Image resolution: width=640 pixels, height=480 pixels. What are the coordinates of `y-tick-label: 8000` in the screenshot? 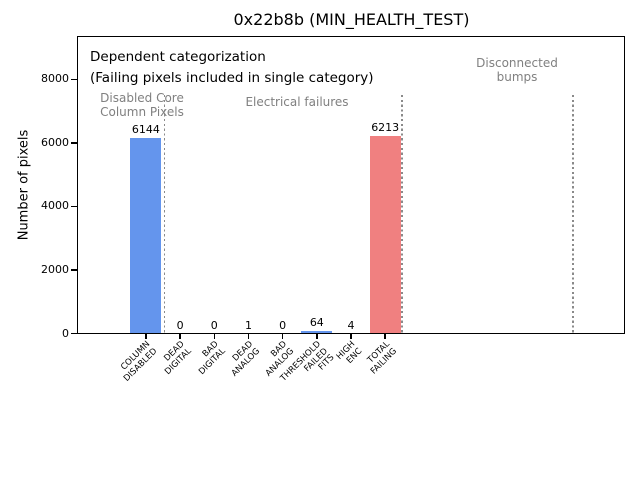 It's located at (55, 79).